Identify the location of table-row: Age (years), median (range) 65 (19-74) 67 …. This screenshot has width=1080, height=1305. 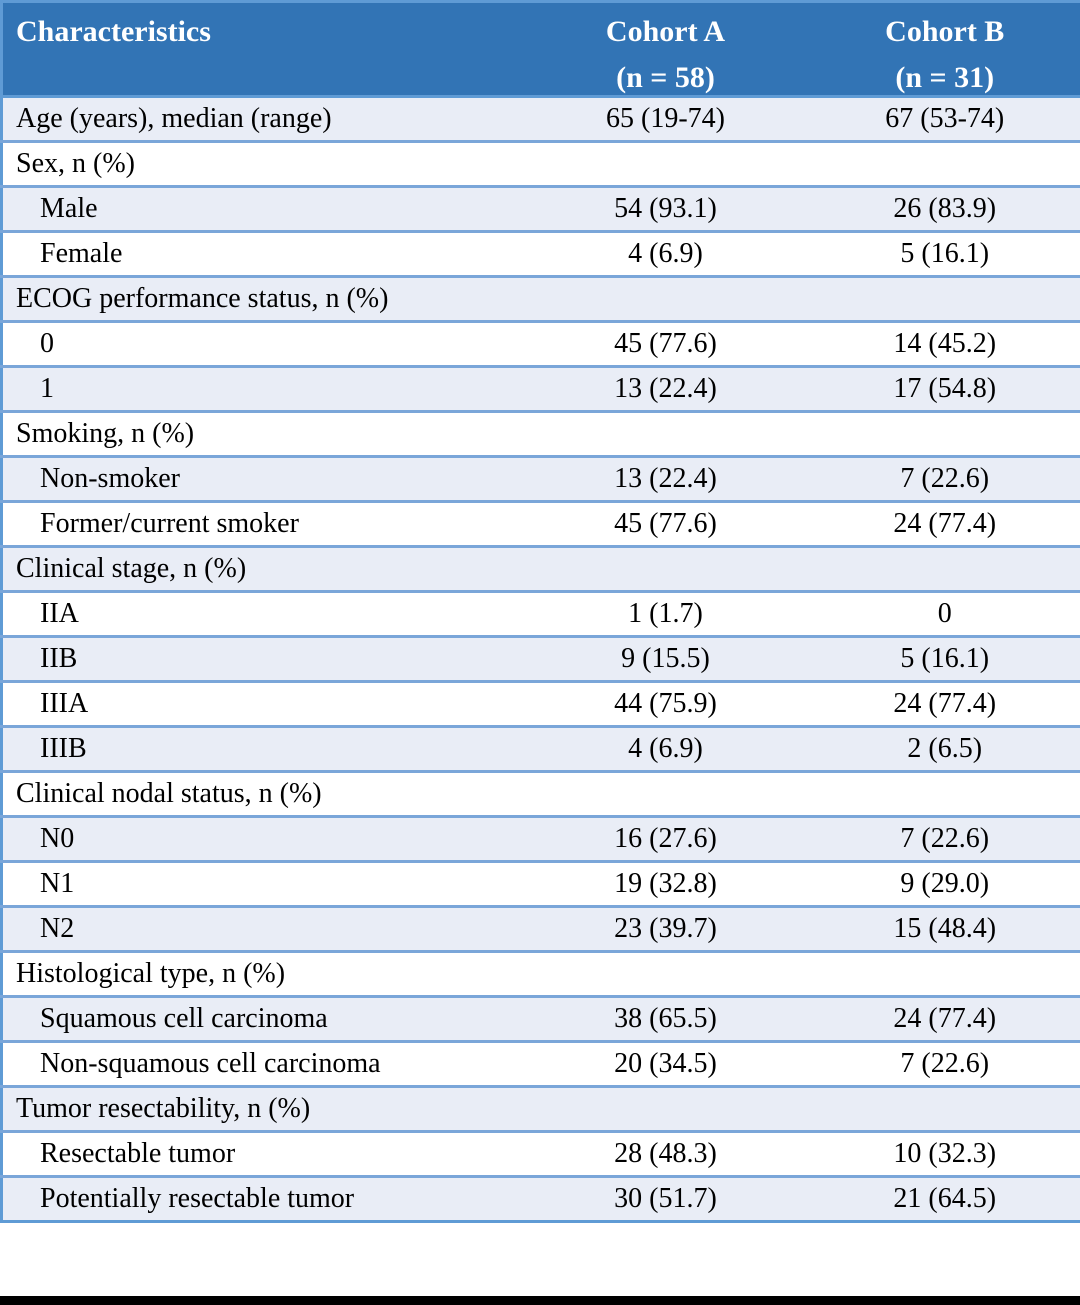
(540, 118).